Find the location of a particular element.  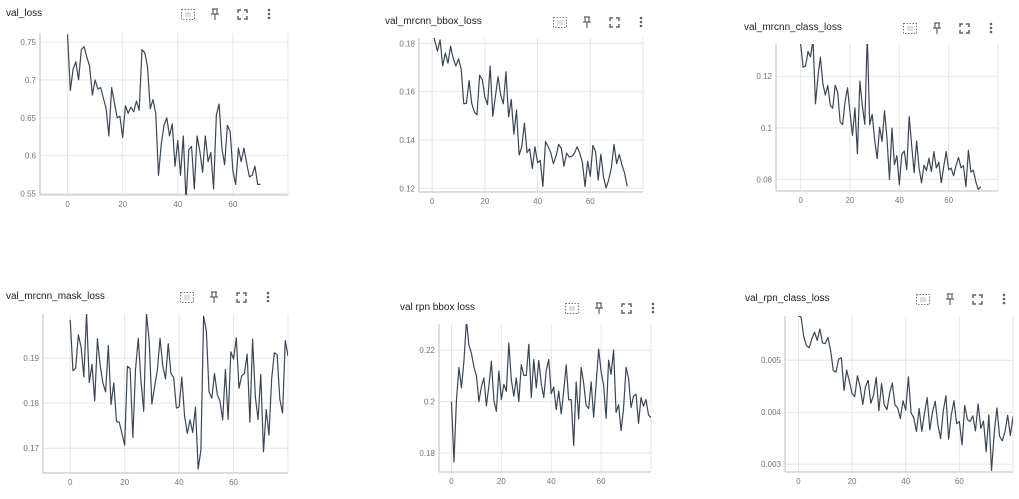

y-tick-label: 0.16 is located at coordinates (407, 92).